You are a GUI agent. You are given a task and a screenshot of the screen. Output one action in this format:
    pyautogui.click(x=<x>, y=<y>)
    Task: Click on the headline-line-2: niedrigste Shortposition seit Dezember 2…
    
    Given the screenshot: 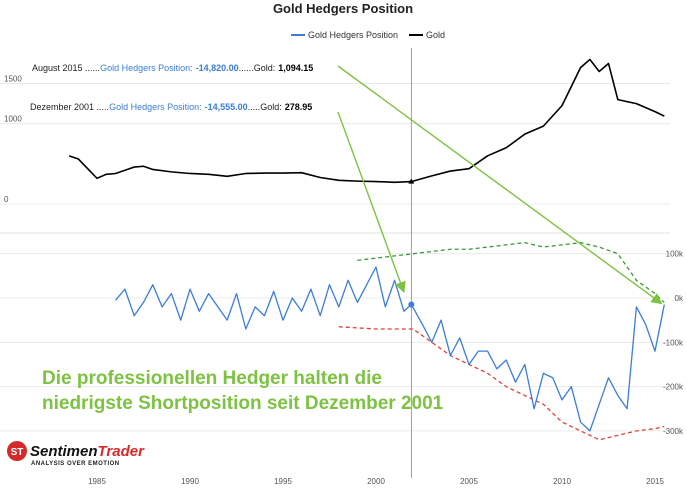 What is the action you would take?
    pyautogui.click(x=243, y=403)
    